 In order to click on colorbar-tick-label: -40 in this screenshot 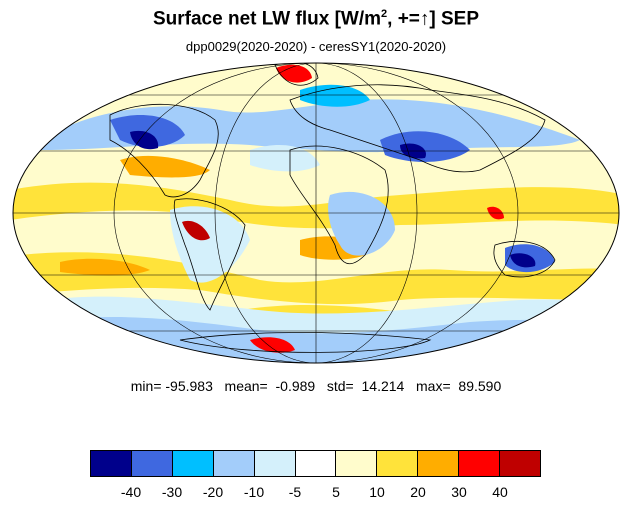, I will do `click(131, 492)`.